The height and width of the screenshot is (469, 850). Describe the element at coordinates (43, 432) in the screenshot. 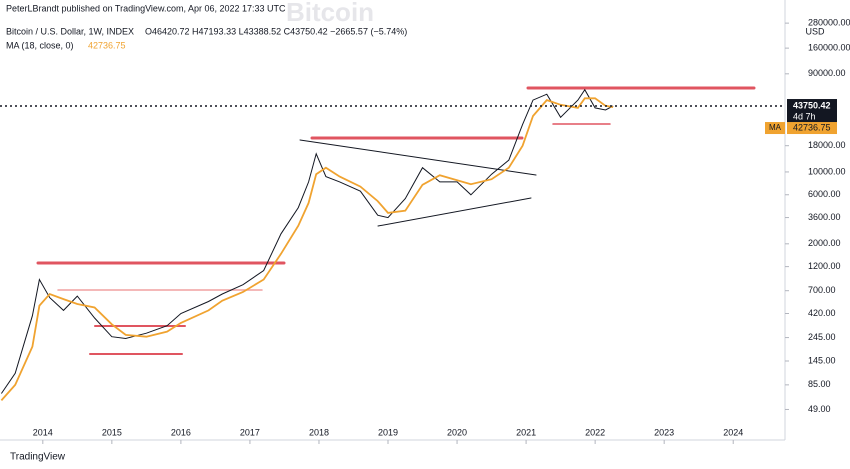

I see `x-tick-label: 2014` at that location.